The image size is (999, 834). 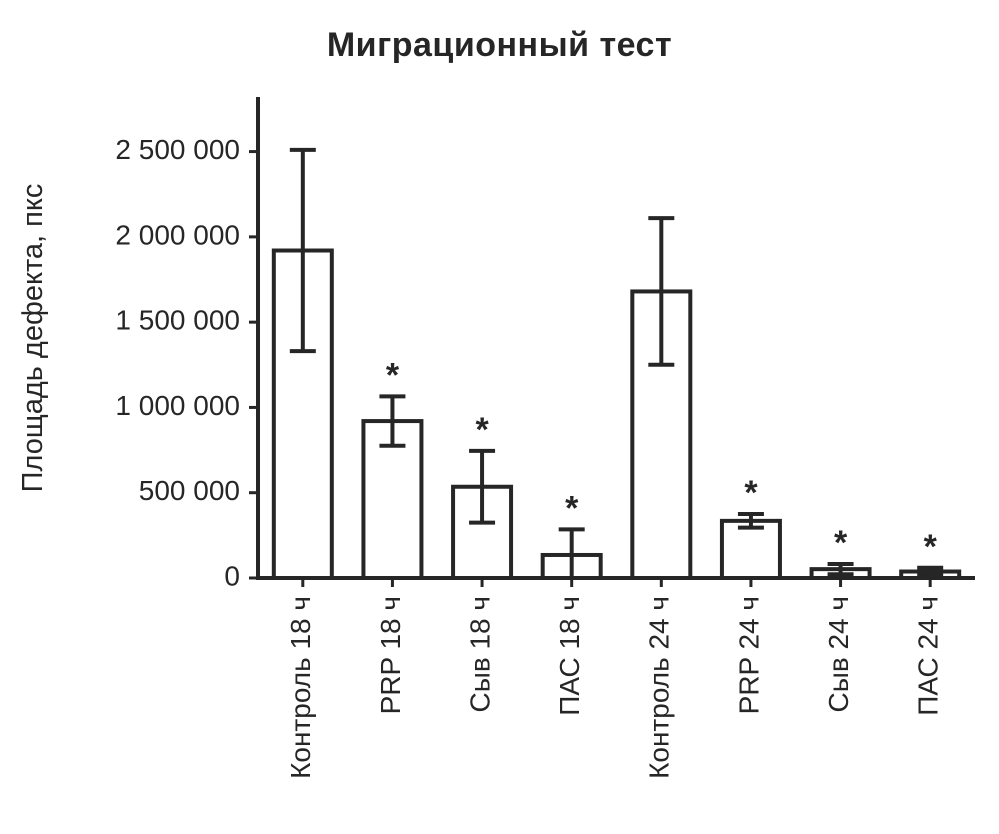 I want to click on y-tick-label: 2 500 000, so click(x=177, y=149).